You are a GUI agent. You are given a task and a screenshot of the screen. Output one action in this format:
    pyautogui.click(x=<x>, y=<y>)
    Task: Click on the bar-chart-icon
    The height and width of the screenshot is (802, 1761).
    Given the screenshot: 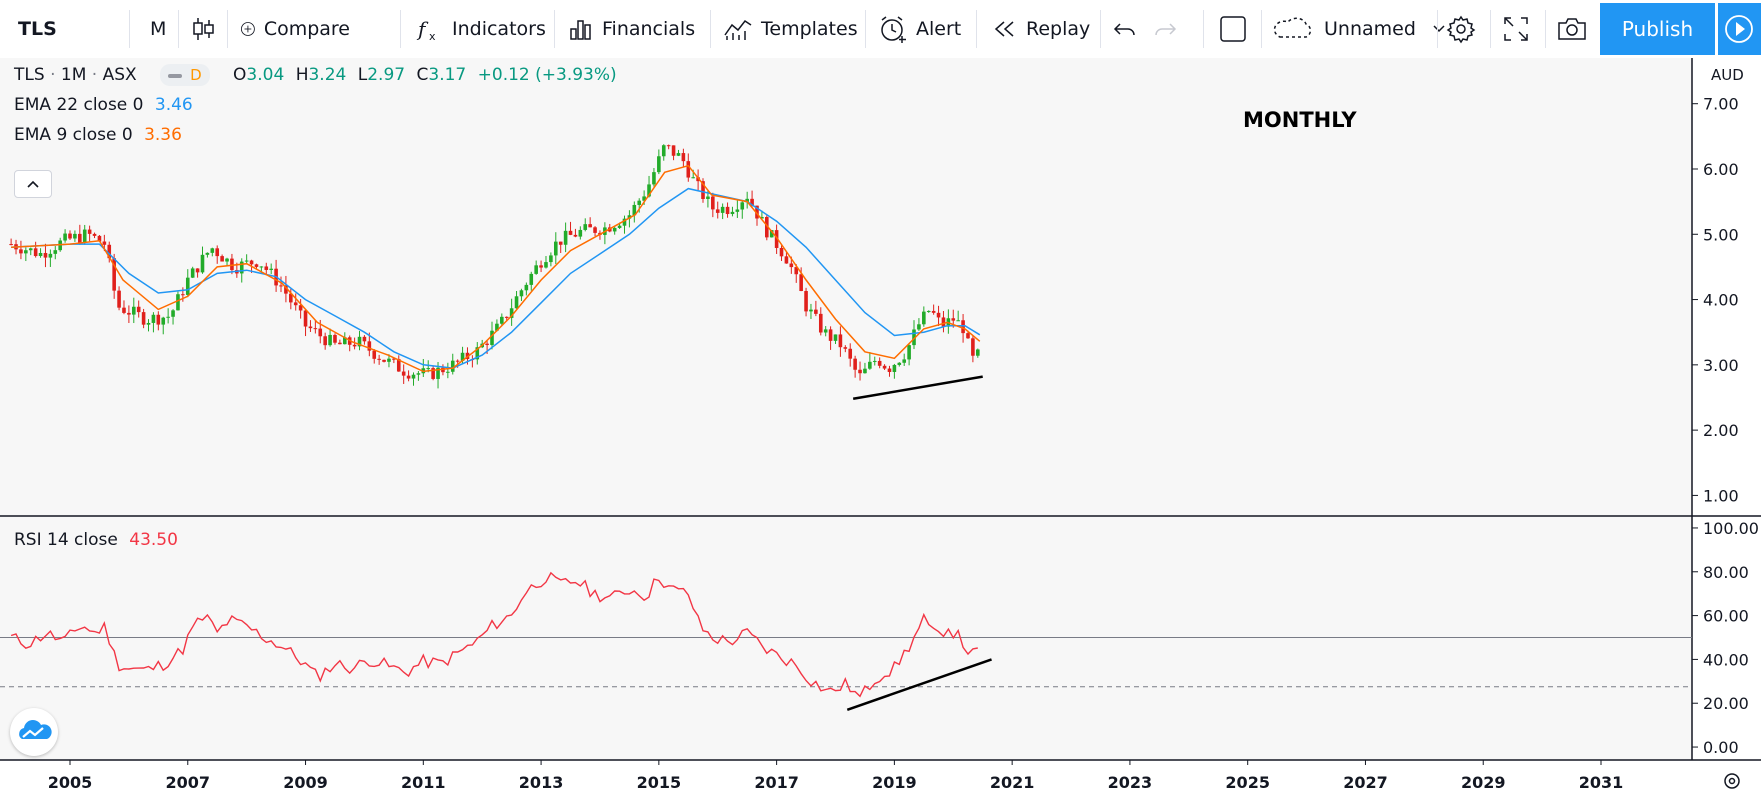 What is the action you would take?
    pyautogui.click(x=580, y=30)
    